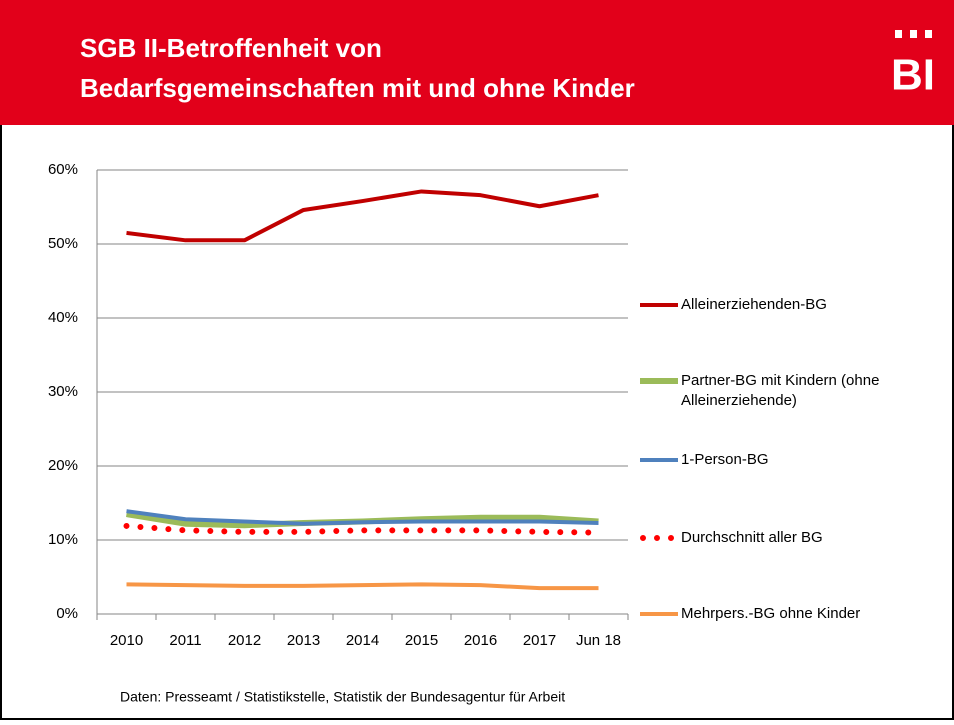 The image size is (954, 725). I want to click on y-tick-label: 50%, so click(63, 243).